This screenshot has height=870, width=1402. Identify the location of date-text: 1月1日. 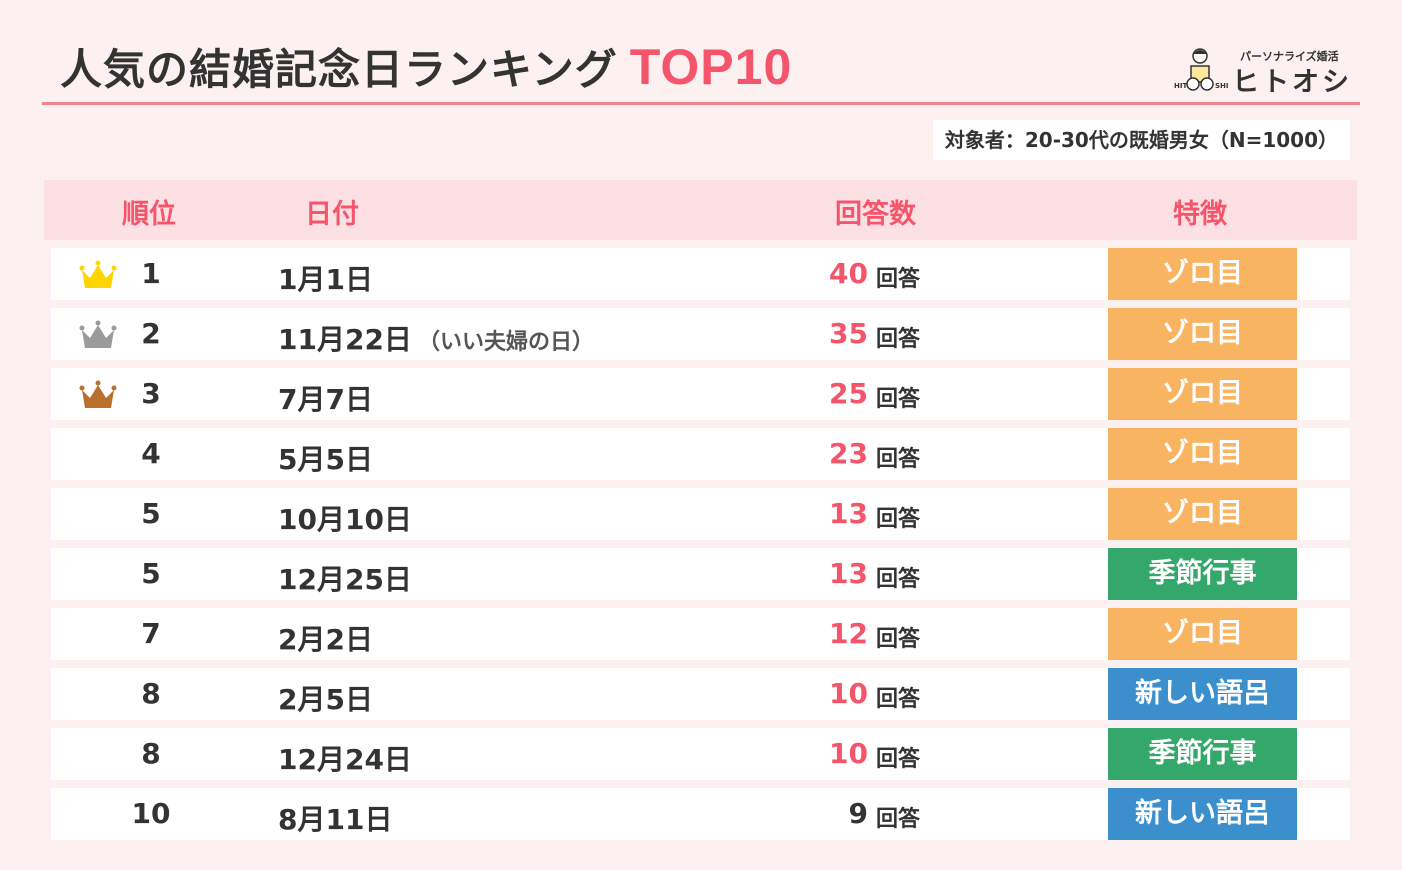
(325, 279).